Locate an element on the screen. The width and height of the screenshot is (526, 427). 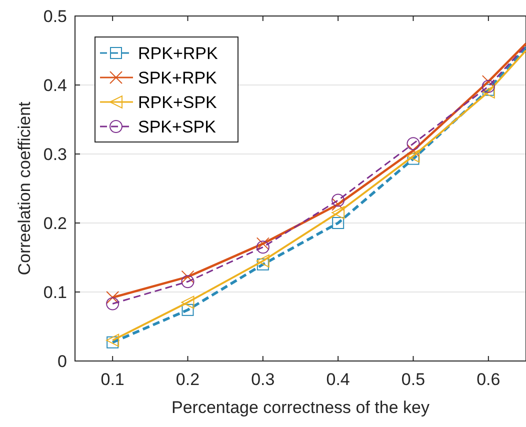
x-tick-label: 0.4 is located at coordinates (338, 379).